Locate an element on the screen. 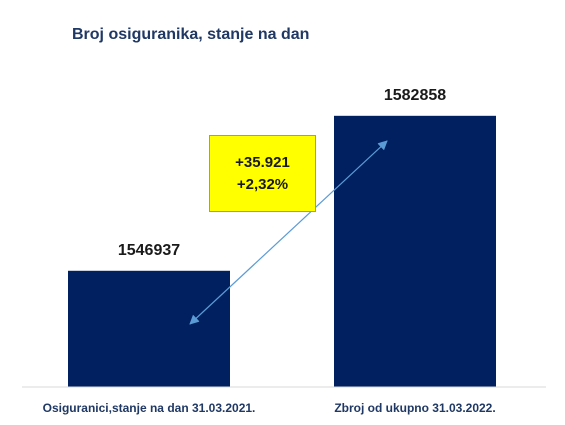 The height and width of the screenshot is (425, 565). bar-2021 is located at coordinates (149, 328).